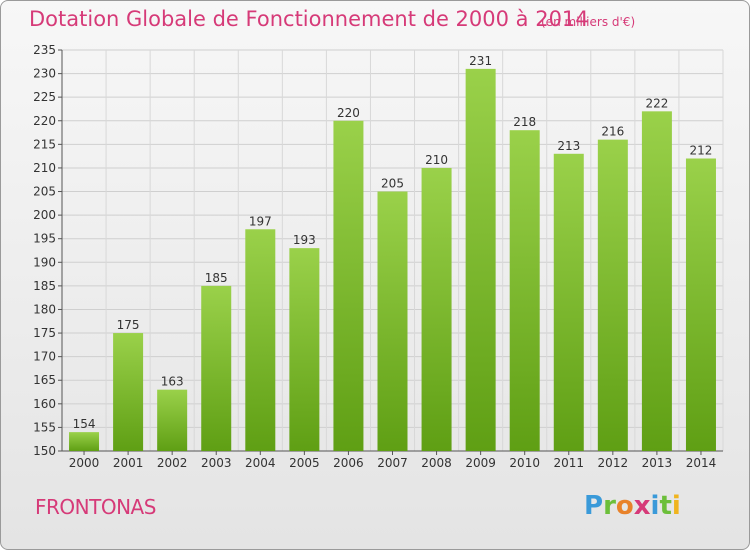 The width and height of the screenshot is (750, 550). I want to click on y-tick-label: 235, so click(44, 50).